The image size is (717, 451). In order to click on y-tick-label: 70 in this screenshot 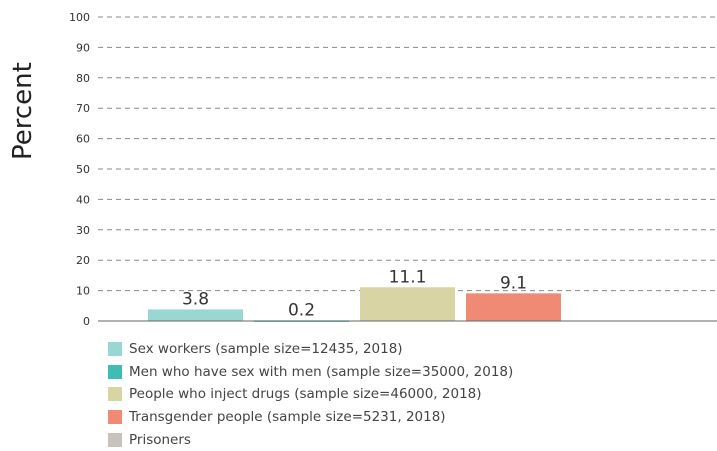, I will do `click(83, 108)`.